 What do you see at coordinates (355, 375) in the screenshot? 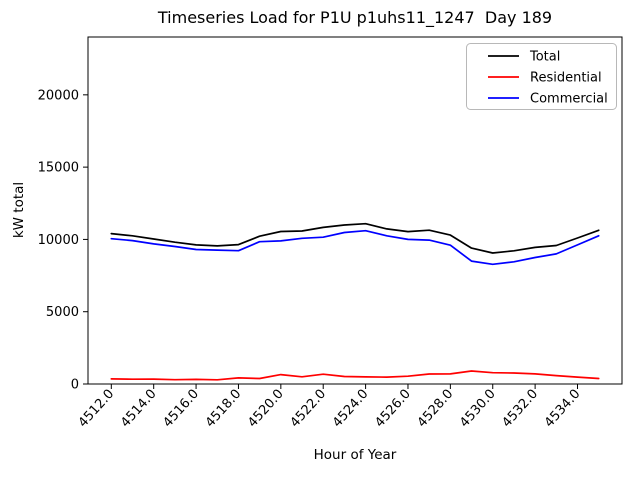
I see `residential-line` at bounding box center [355, 375].